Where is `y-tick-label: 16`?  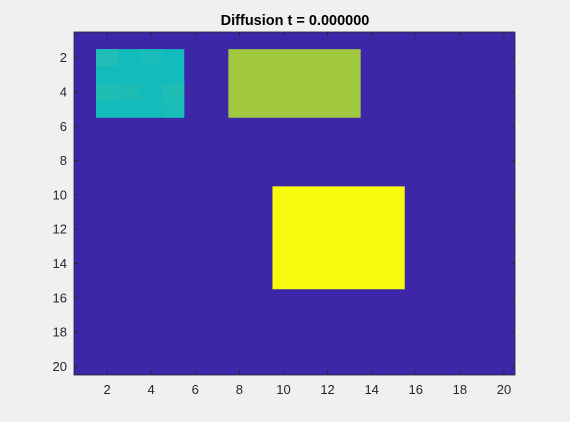 y-tick-label: 16 is located at coordinates (60, 297).